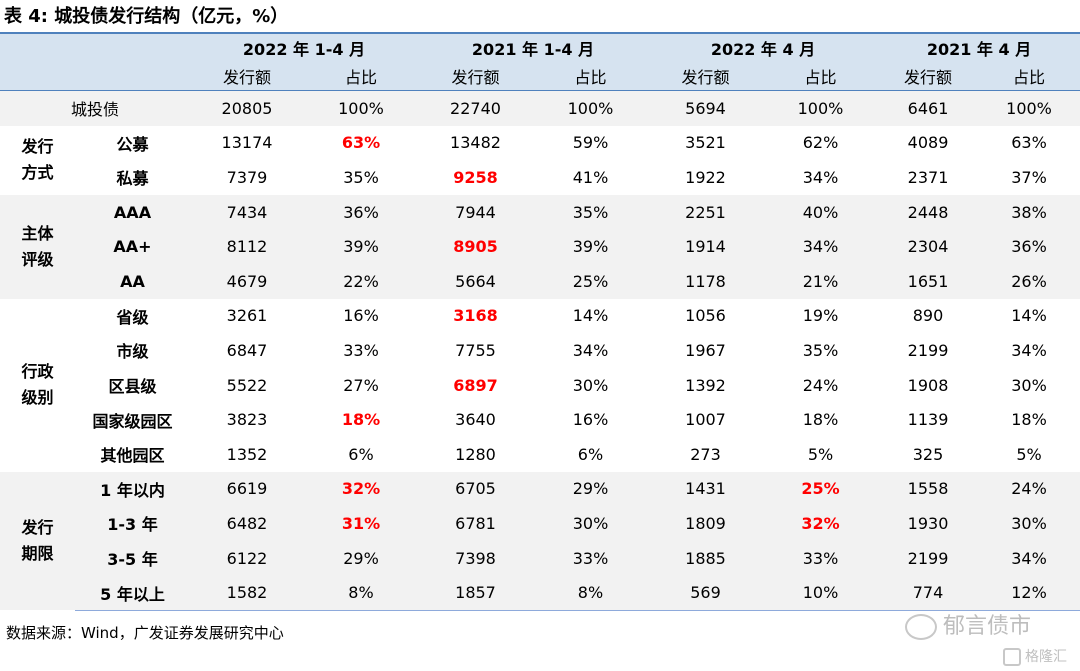 Image resolution: width=1080 pixels, height=671 pixels. I want to click on table-row: 区县级 5522 27% 6897 30% 1392 24% 1908 30%, so click(540, 385).